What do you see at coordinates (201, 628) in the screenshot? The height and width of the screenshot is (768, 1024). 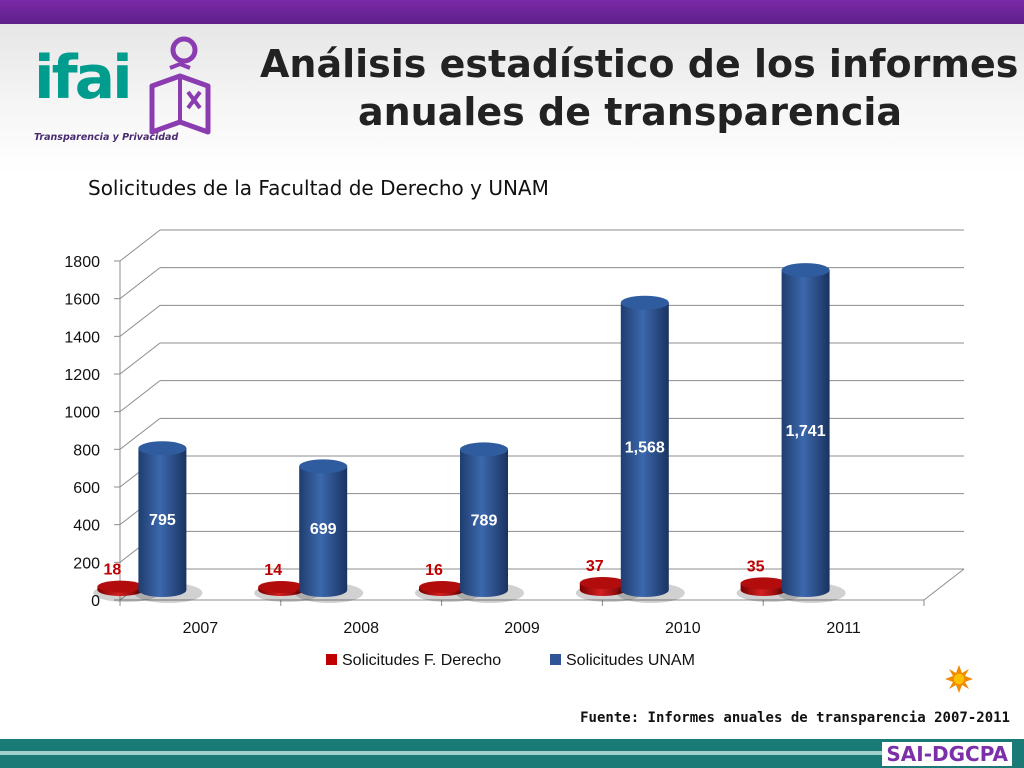 I see `x-tick-label: 2007` at bounding box center [201, 628].